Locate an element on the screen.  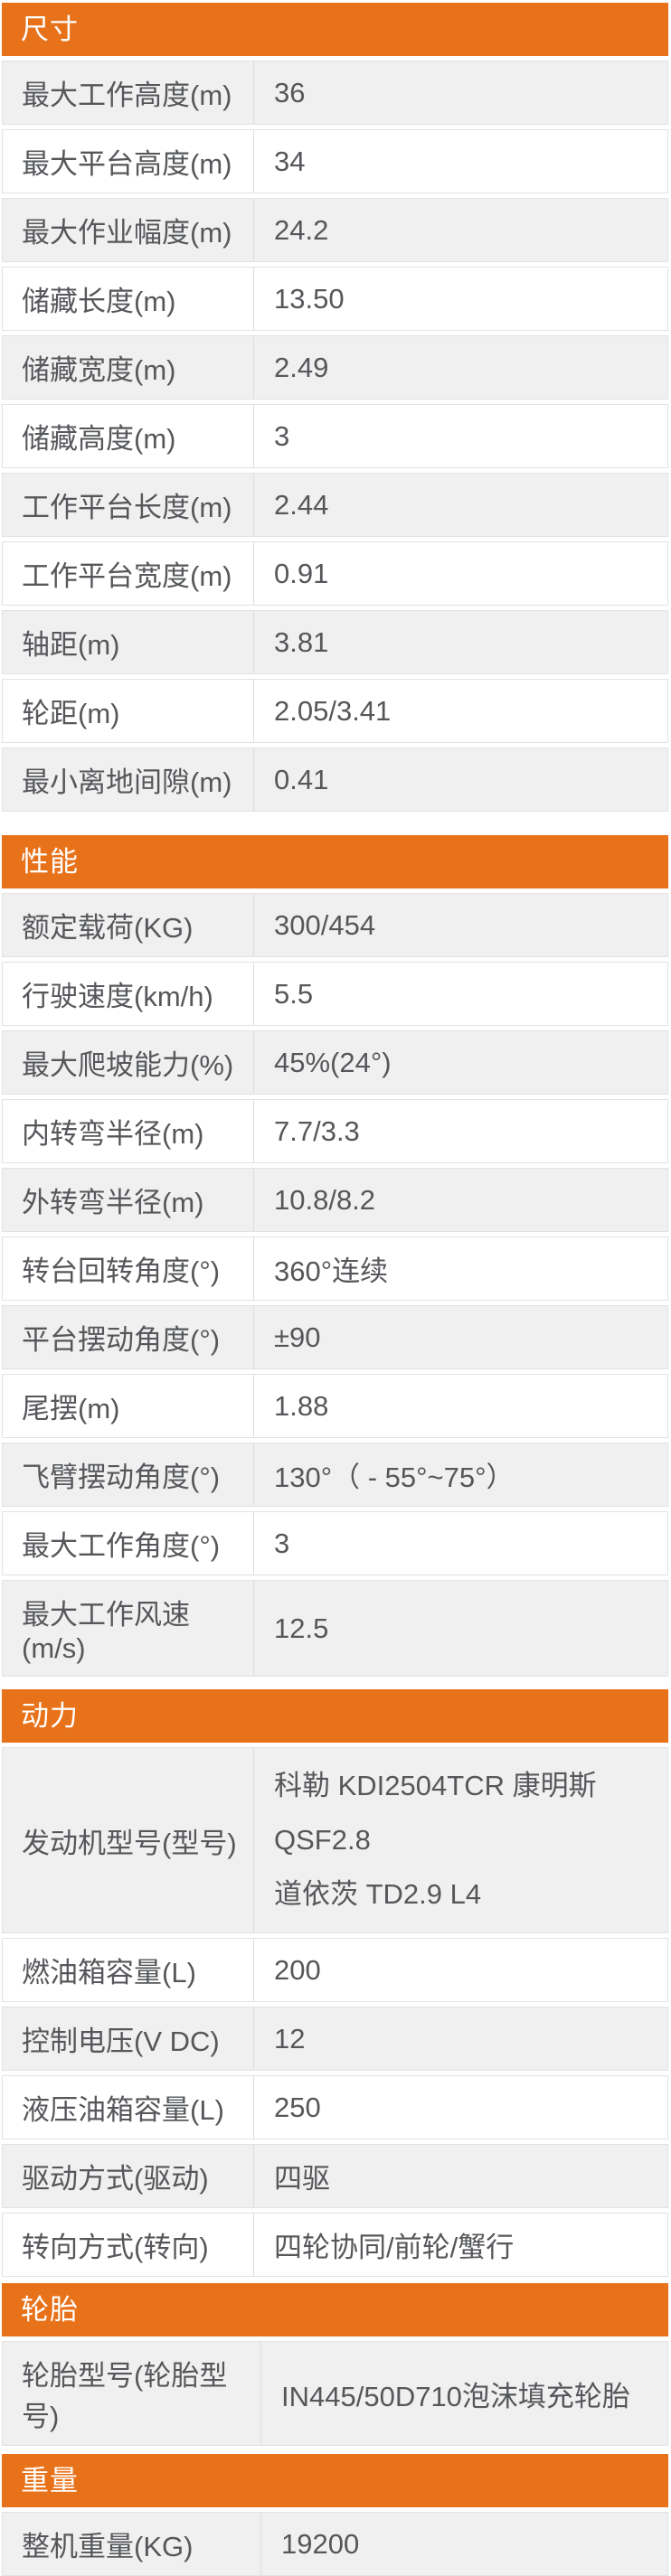
spec-row: 最大工作风速(m/s) 12.5 is located at coordinates (335, 1629).